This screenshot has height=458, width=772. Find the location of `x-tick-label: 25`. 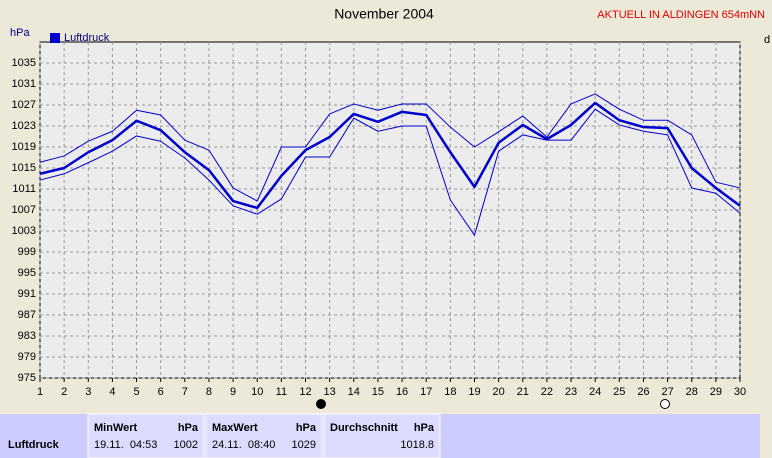

x-tick-label: 25 is located at coordinates (619, 392).